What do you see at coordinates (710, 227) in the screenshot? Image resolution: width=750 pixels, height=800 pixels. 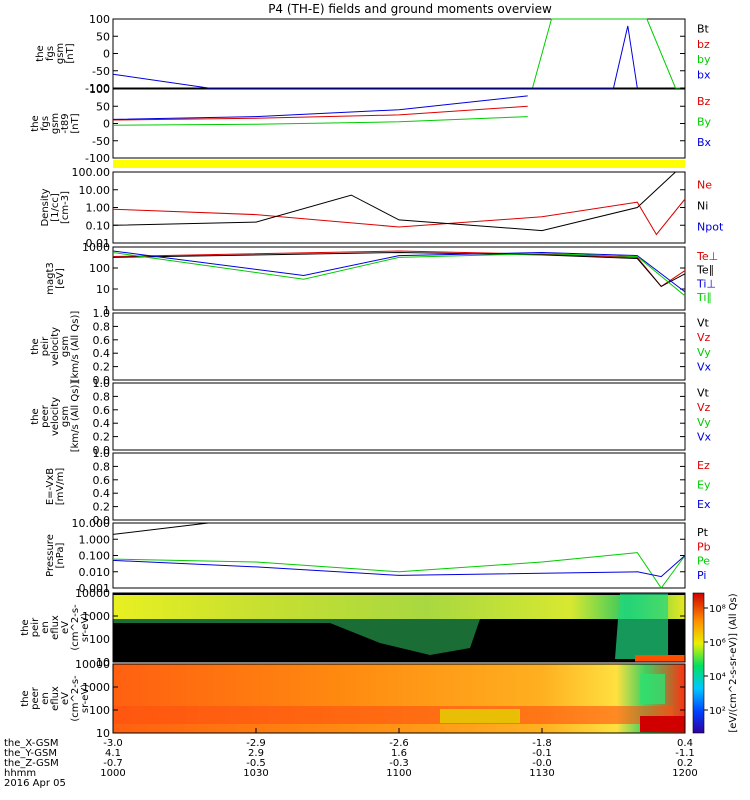 I see `legend-Npot: Npot` at bounding box center [710, 227].